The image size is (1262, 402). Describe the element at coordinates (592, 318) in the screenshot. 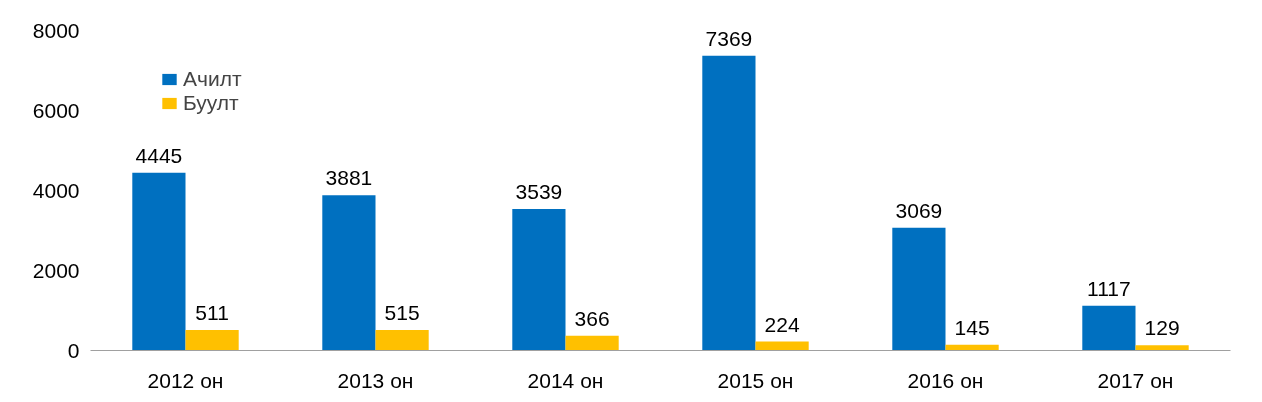

I see `data-label: 366` at that location.